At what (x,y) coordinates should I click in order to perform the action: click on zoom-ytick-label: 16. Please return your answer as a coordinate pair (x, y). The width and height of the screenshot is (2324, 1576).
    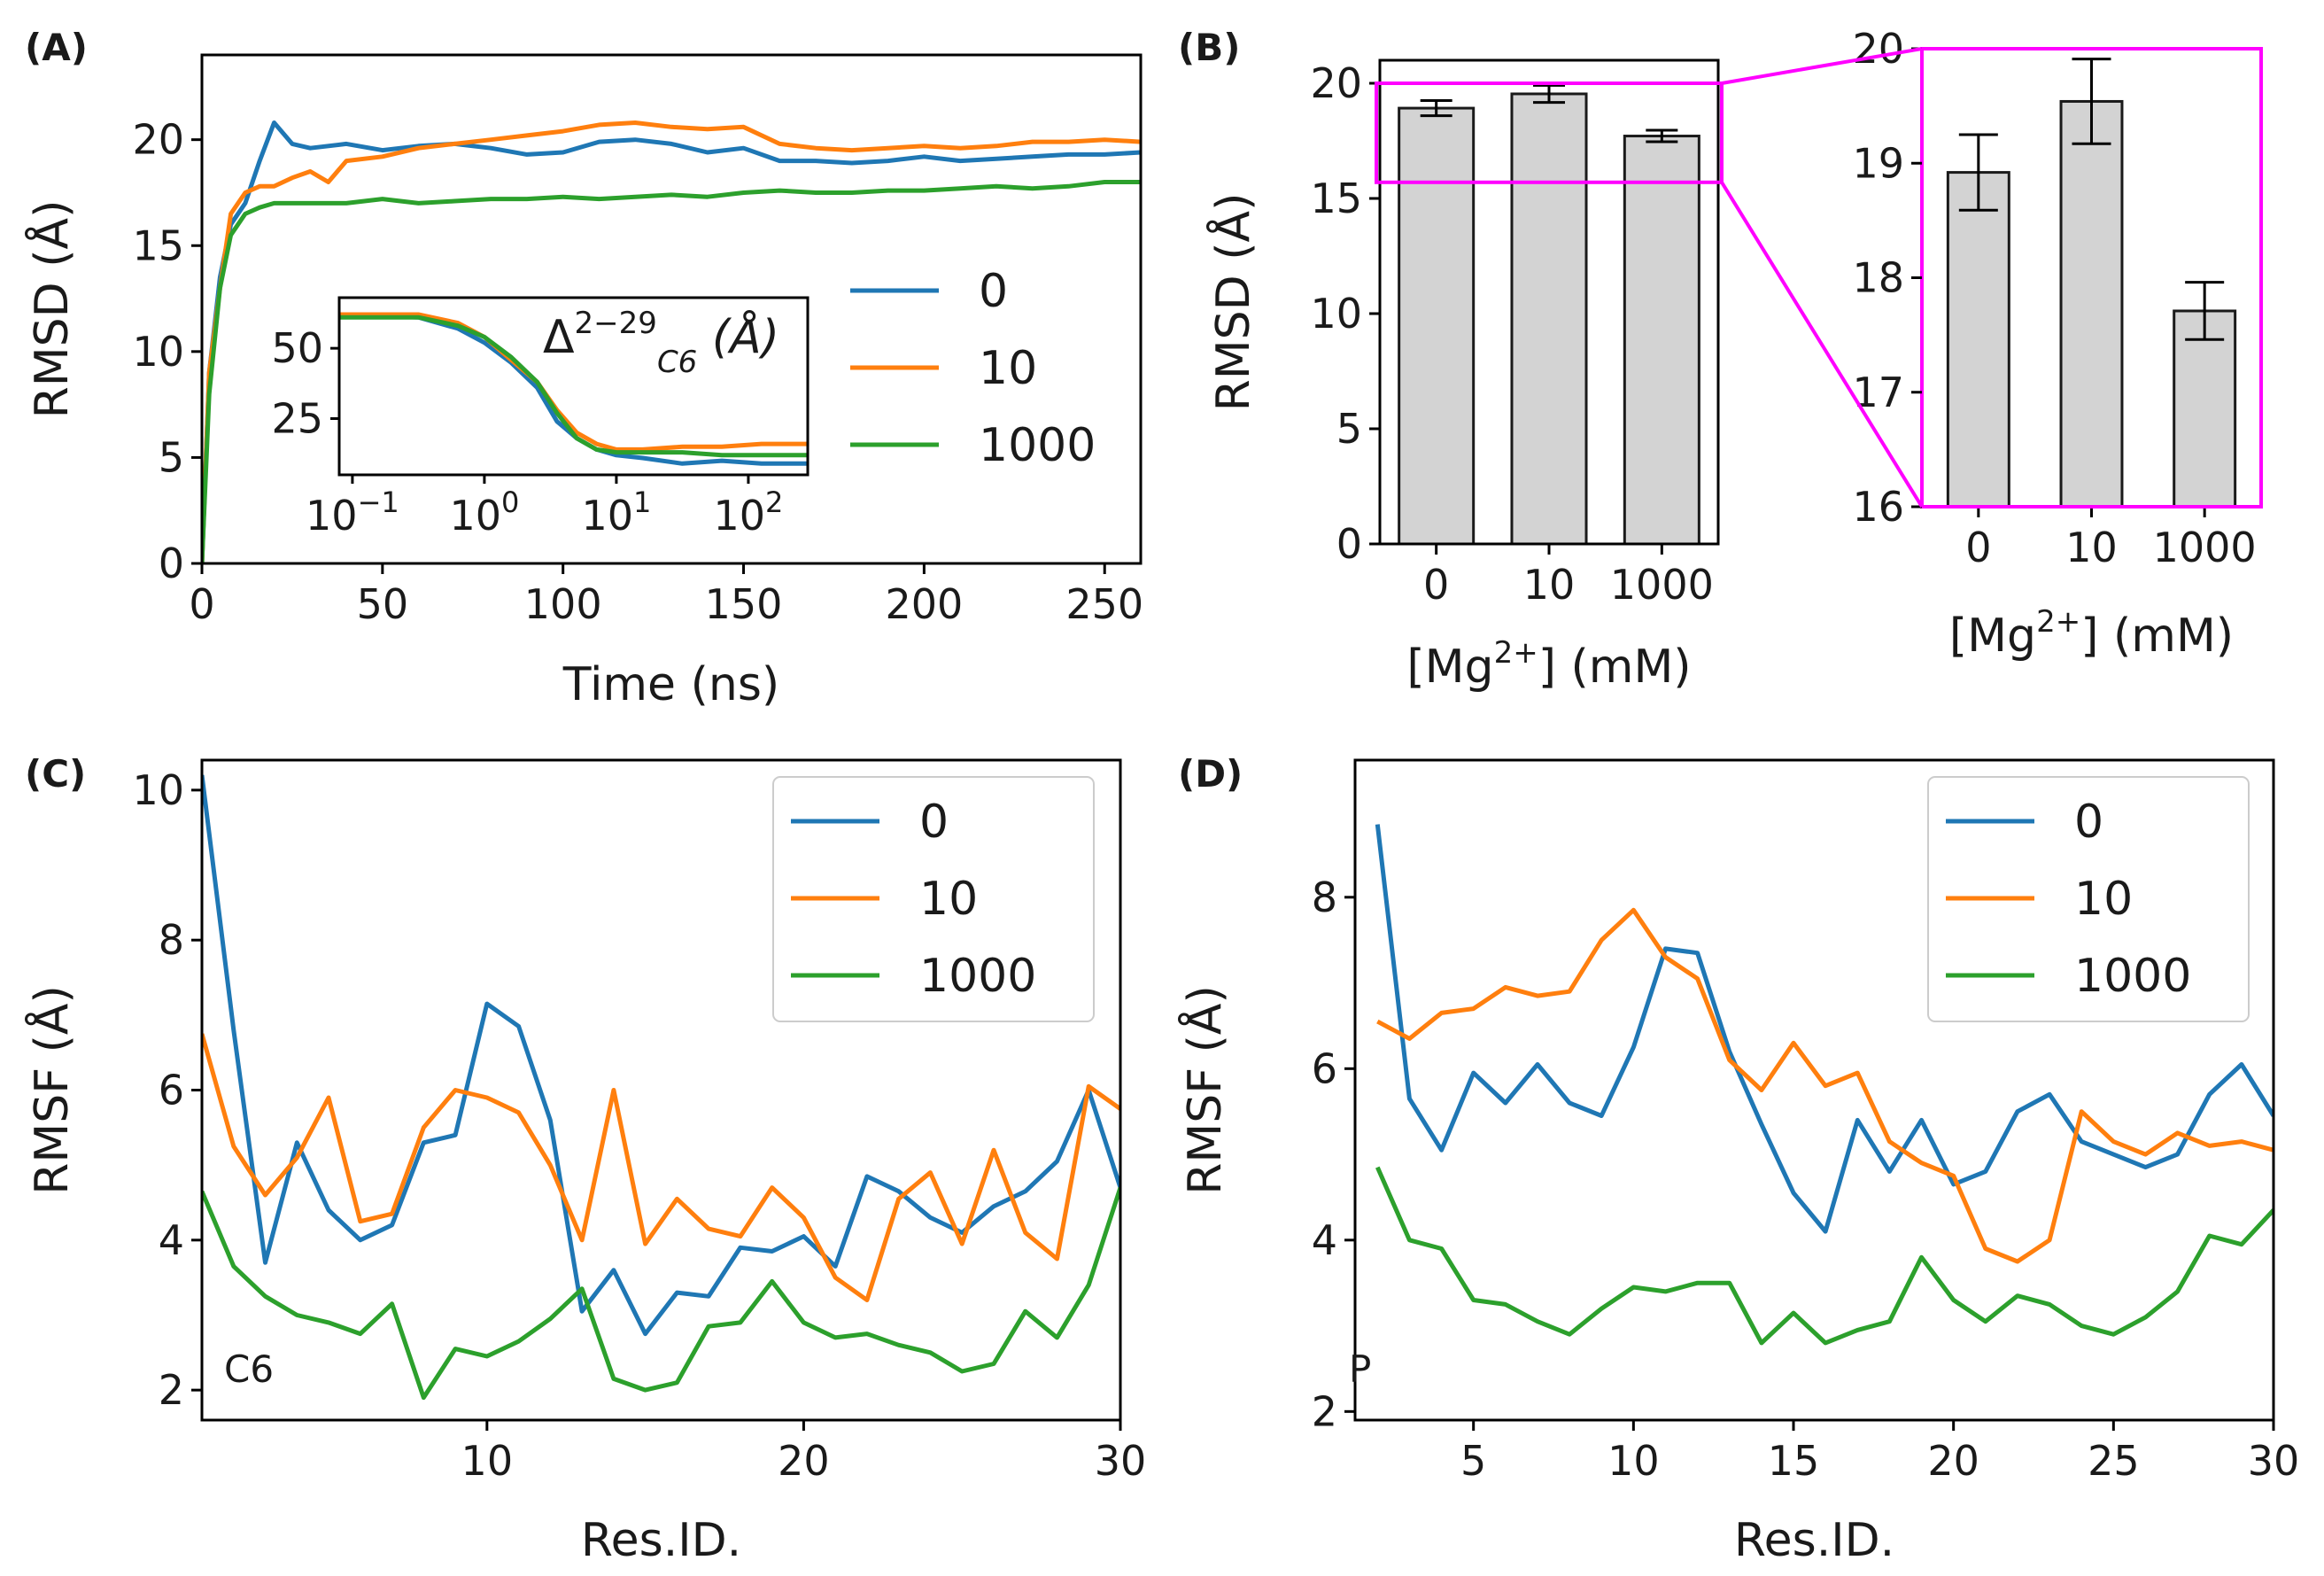
    Looking at the image, I should click on (1878, 507).